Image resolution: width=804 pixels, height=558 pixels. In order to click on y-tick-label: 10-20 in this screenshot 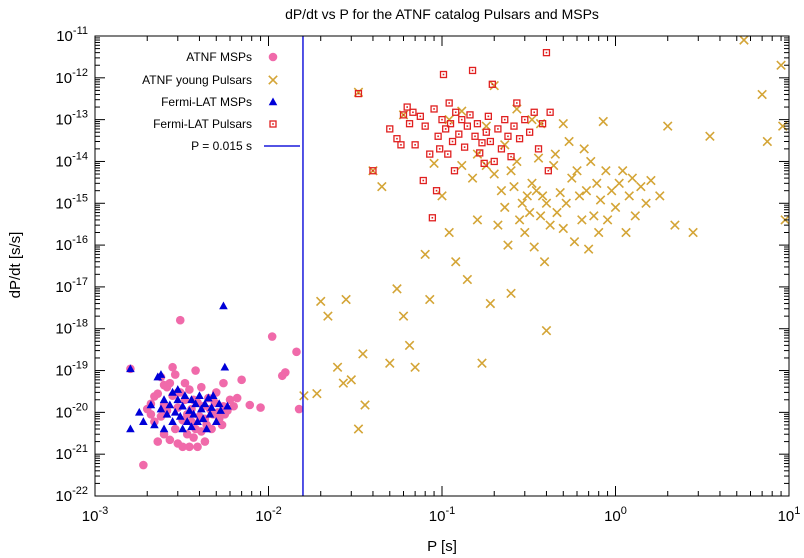, I will do `click(71, 411)`.